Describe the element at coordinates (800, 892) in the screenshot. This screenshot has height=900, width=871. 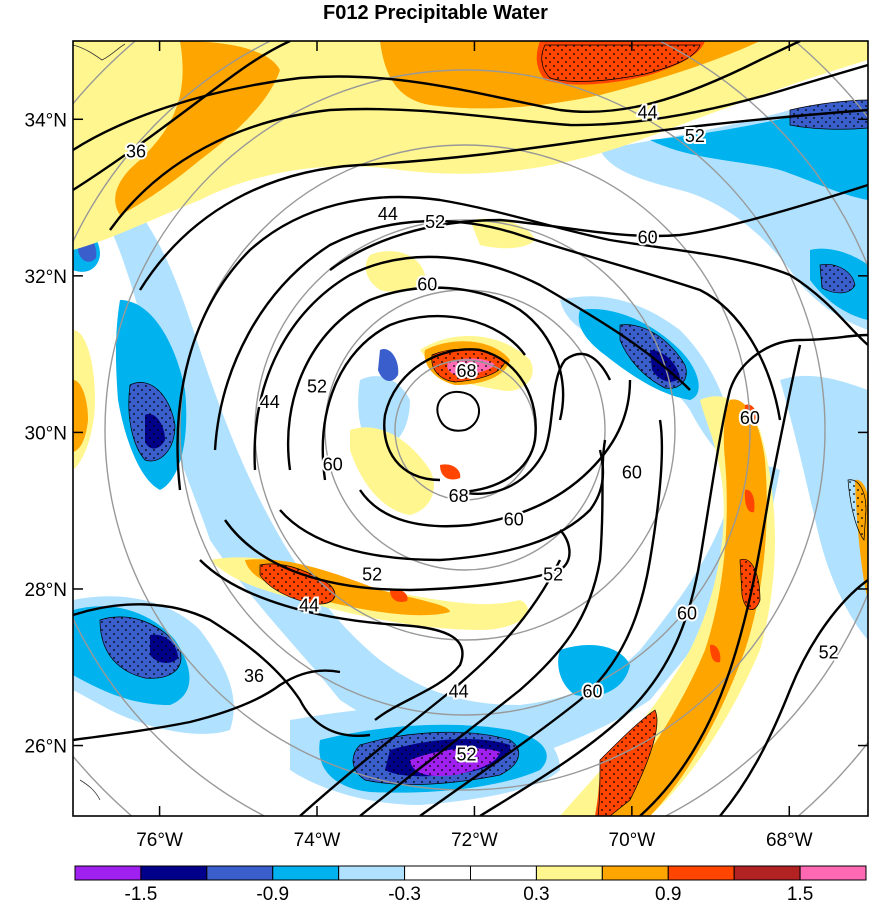
I see `colorbar-label: 1.5` at that location.